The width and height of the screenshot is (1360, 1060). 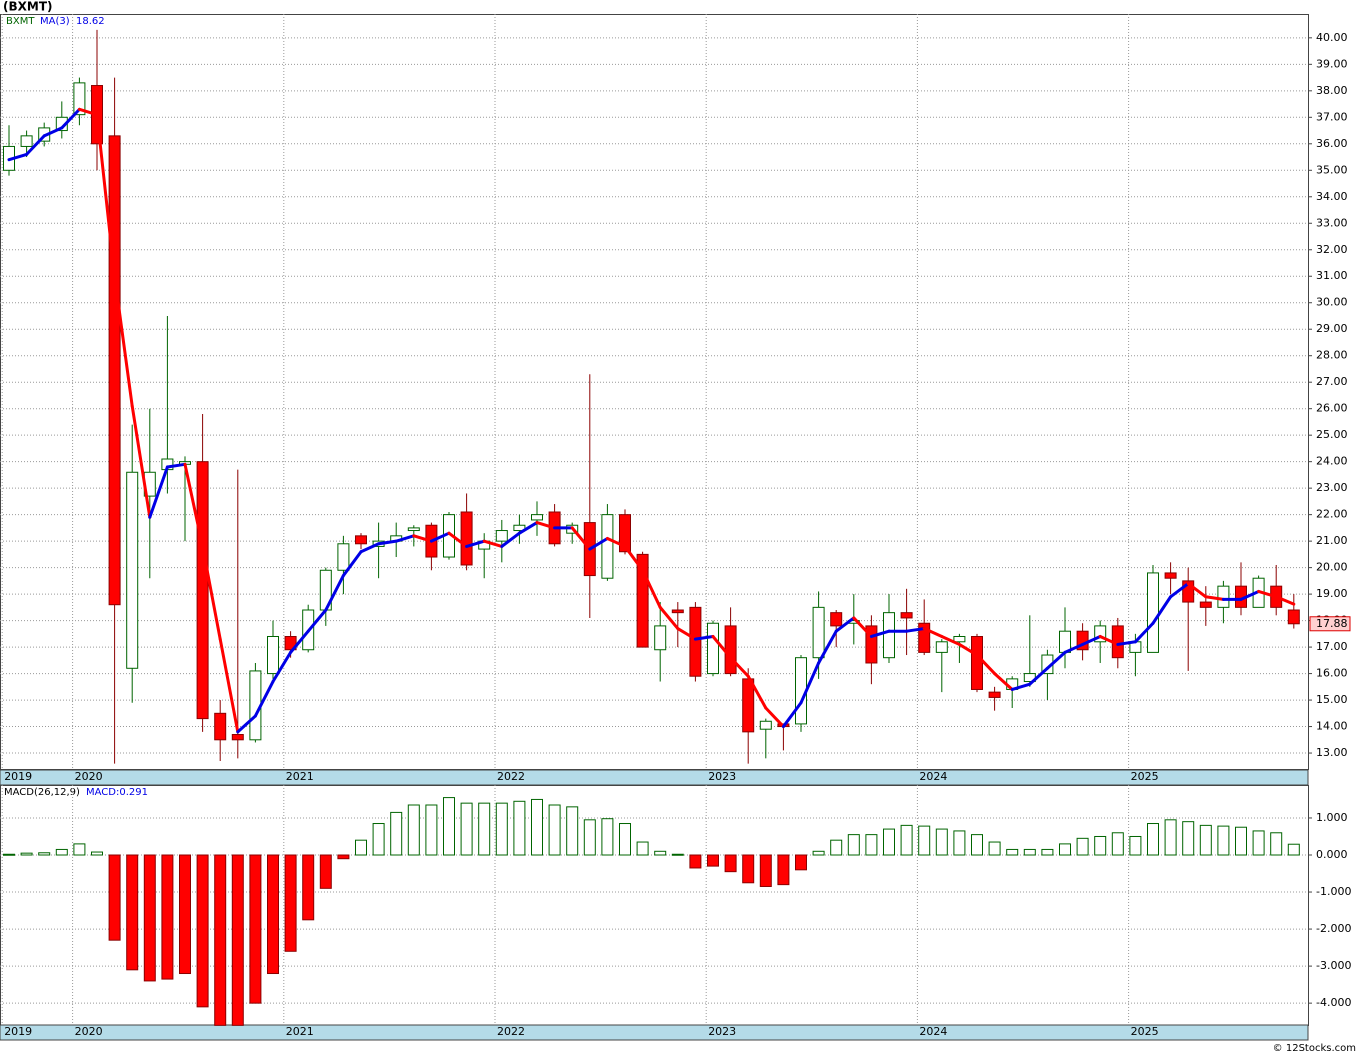 I want to click on y-tick-label: 24.00, so click(x=1332, y=461).